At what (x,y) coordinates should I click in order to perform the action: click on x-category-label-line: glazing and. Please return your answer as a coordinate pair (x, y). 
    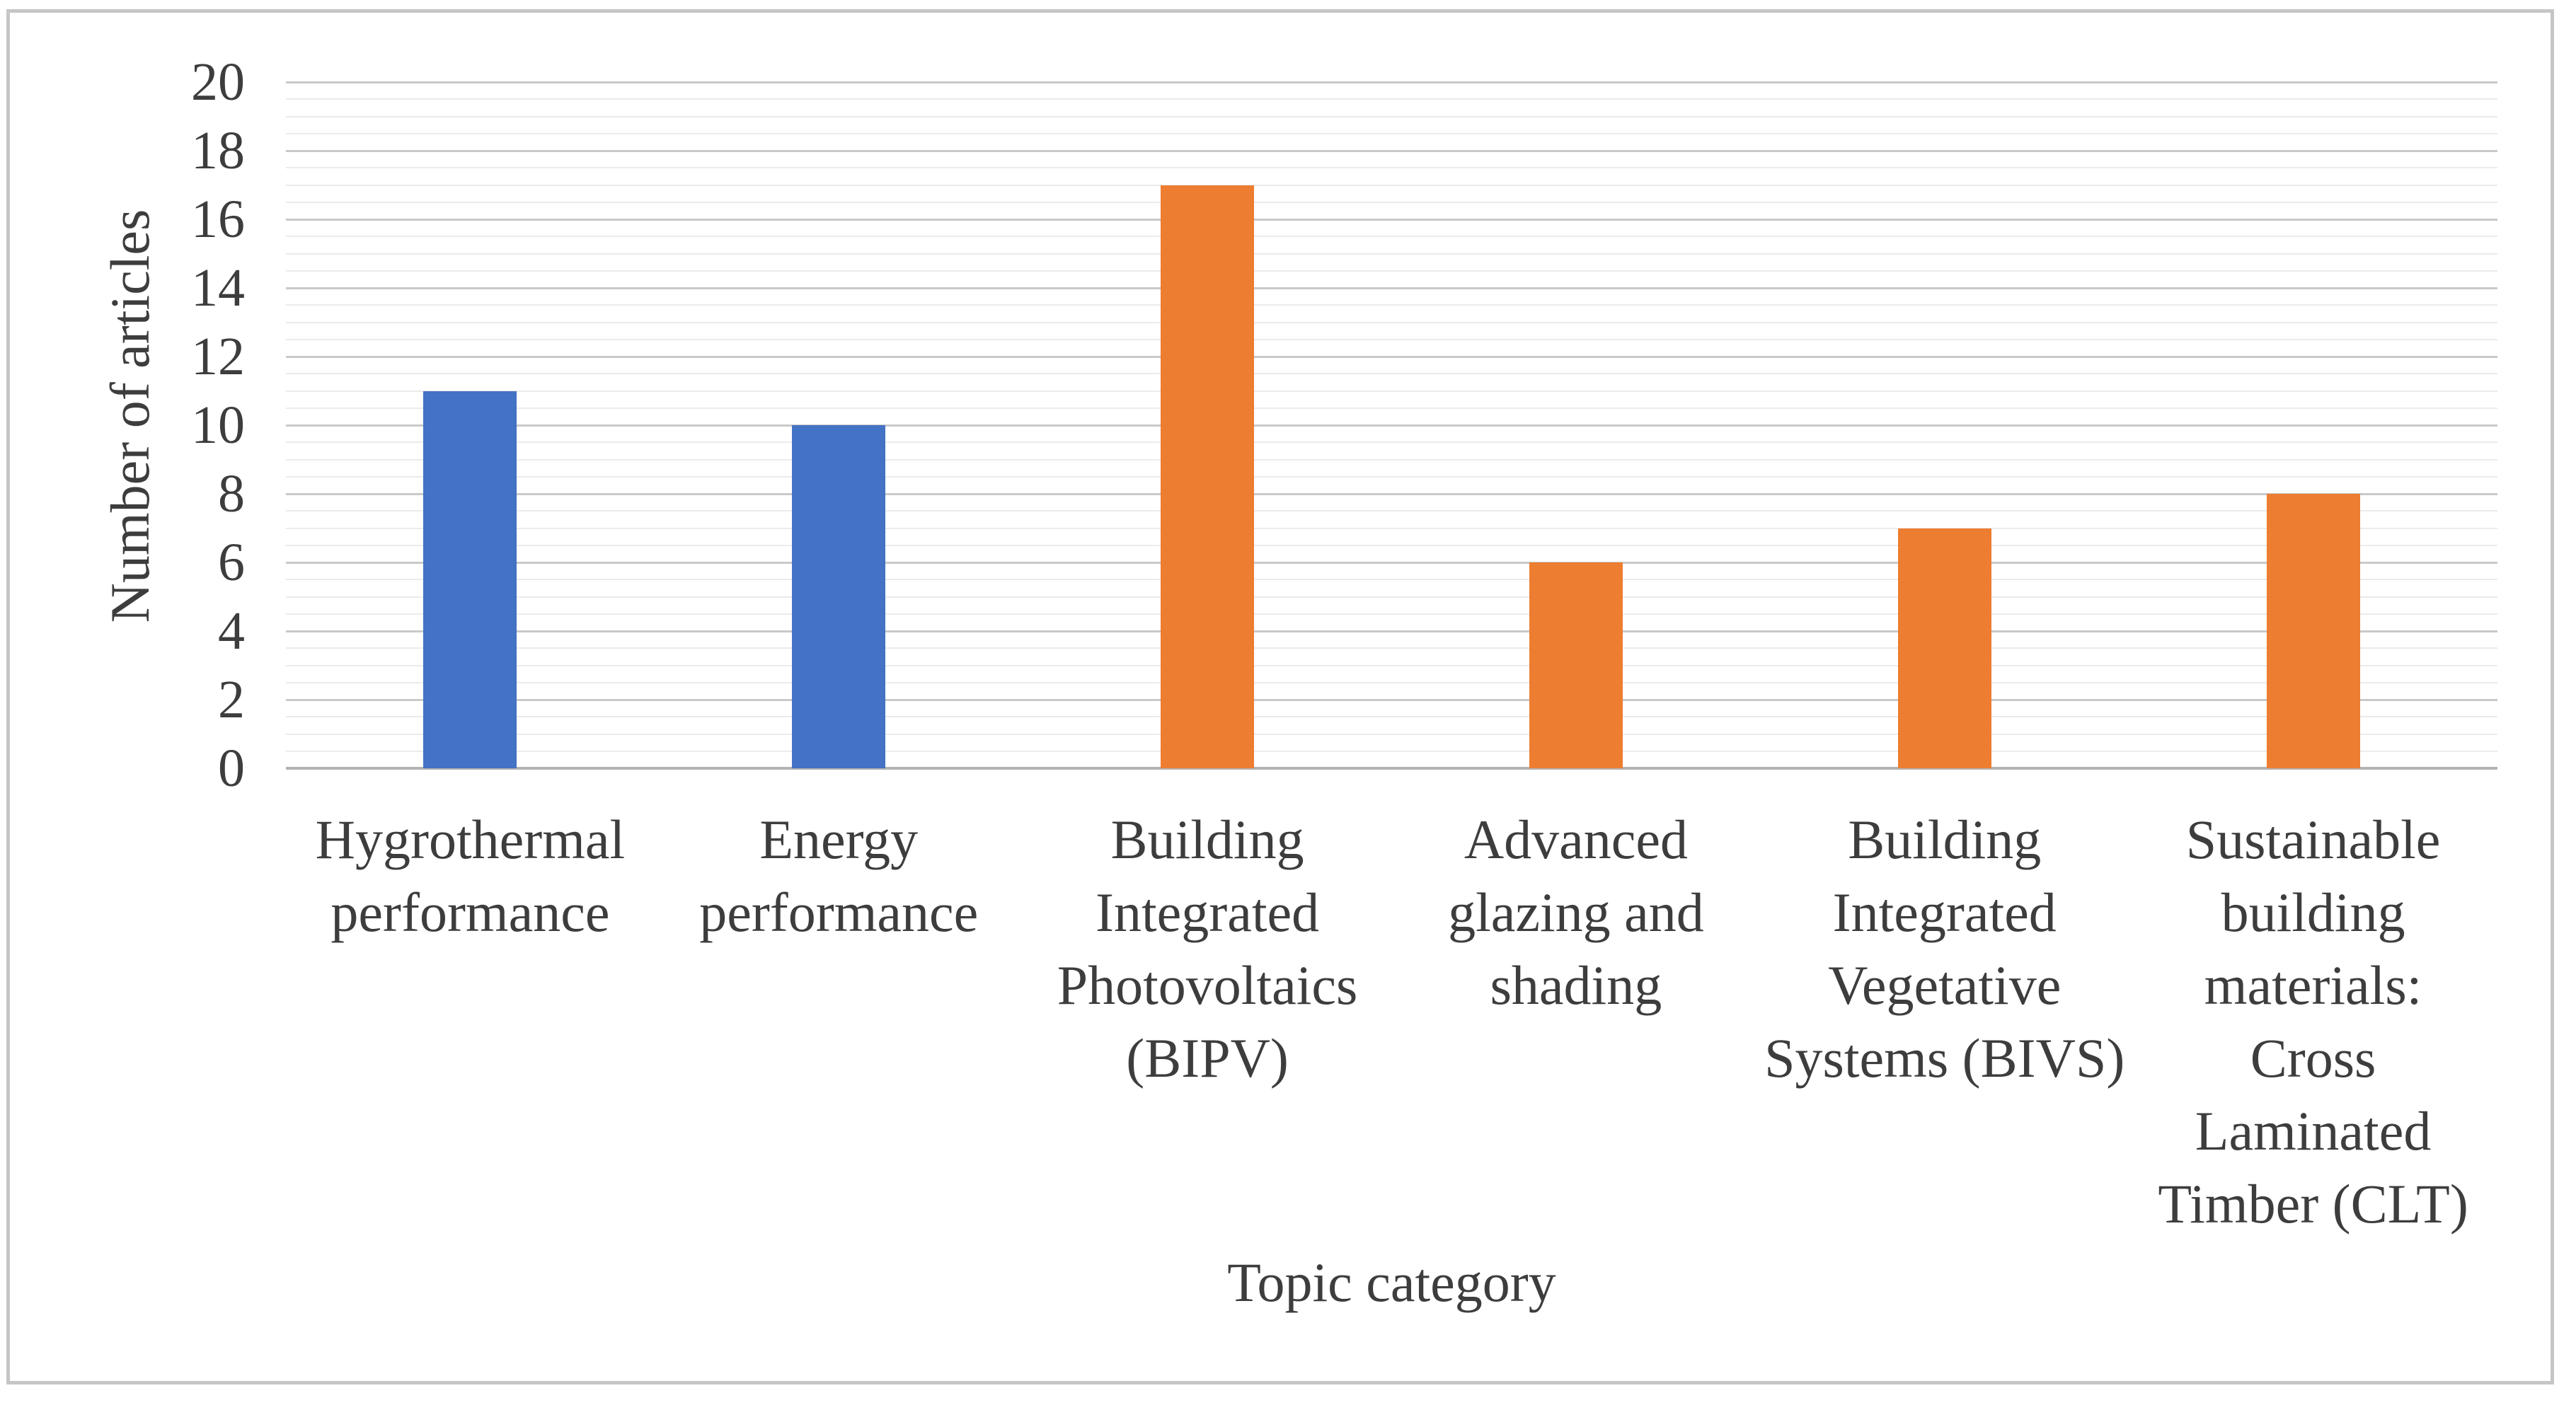
    Looking at the image, I should click on (1576, 912).